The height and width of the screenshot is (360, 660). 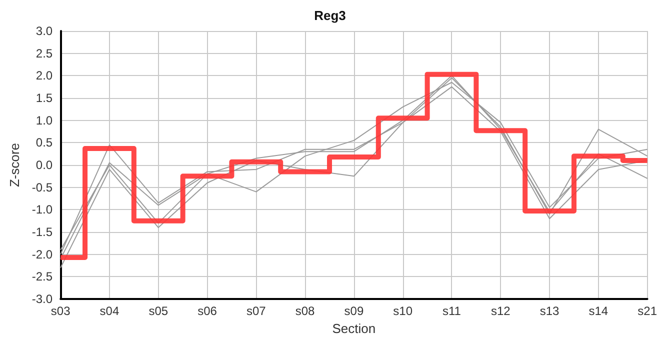 I want to click on x-axis-title: Section, so click(x=354, y=328).